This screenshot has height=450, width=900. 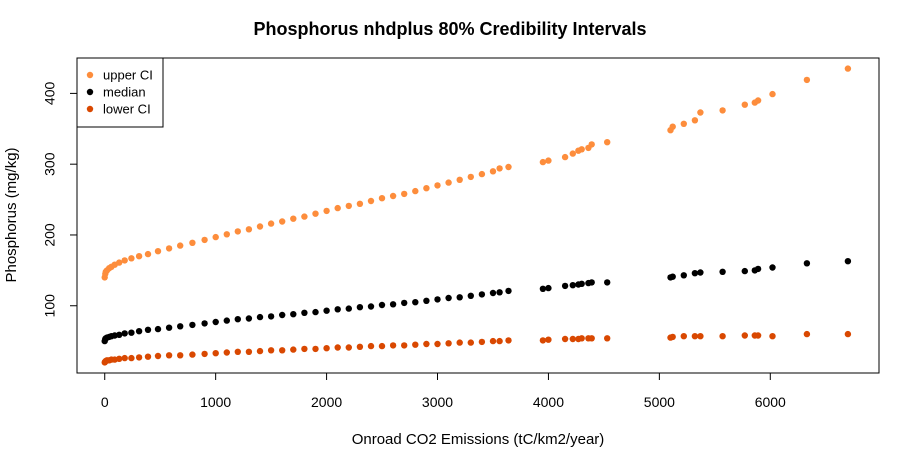 What do you see at coordinates (50, 235) in the screenshot?
I see `y-tick-label: 200` at bounding box center [50, 235].